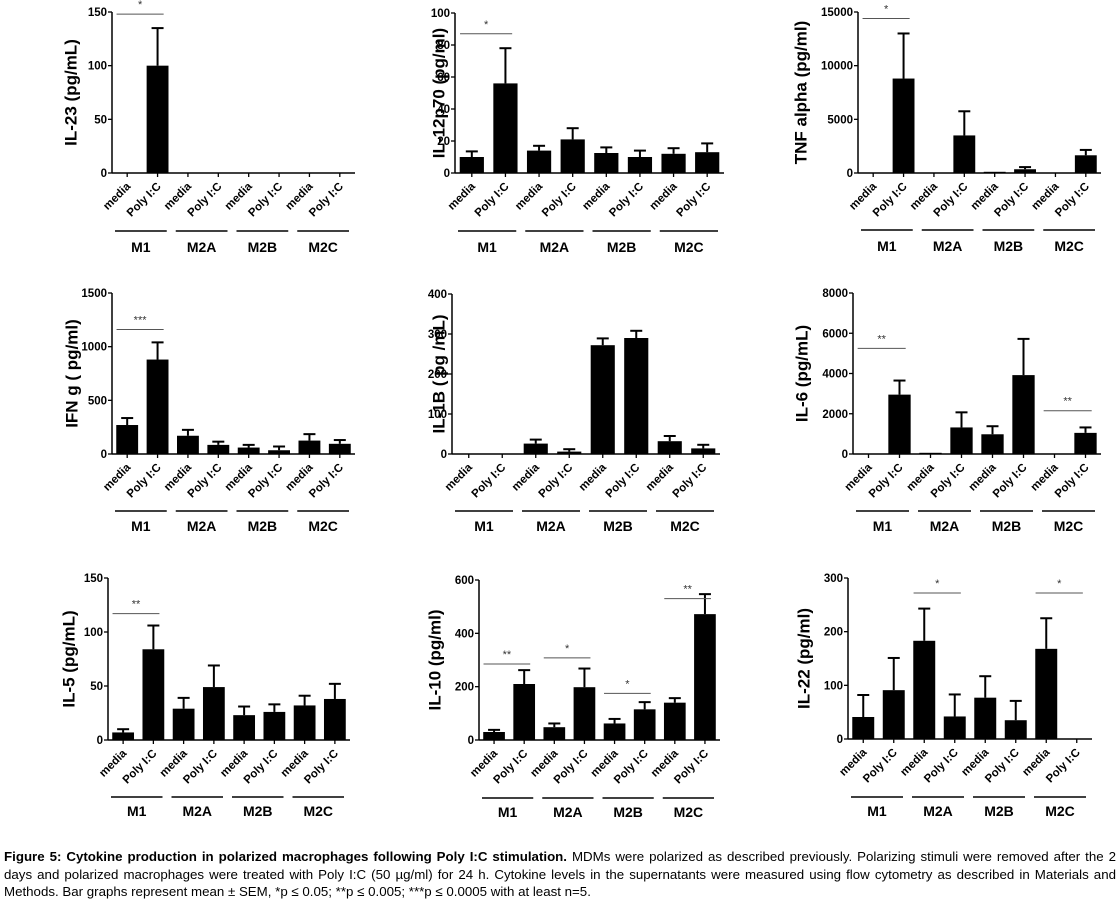 This screenshot has height=905, width=1120. Describe the element at coordinates (438, 374) in the screenshot. I see `y-axis-label: IL-1B ( pg /mL)` at that location.